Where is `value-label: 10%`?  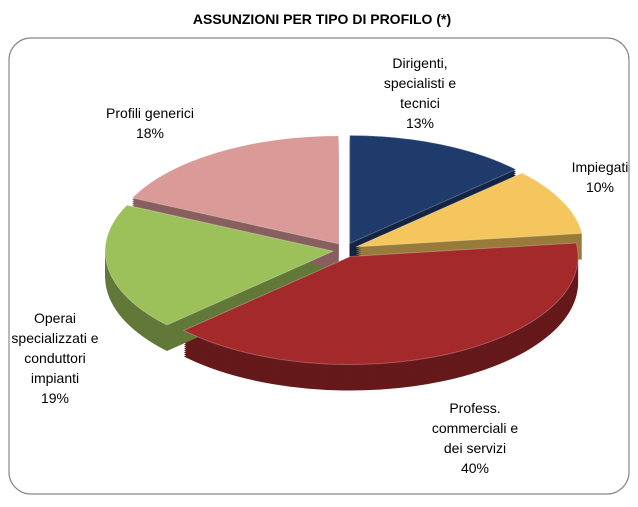 value-label: 10% is located at coordinates (600, 187).